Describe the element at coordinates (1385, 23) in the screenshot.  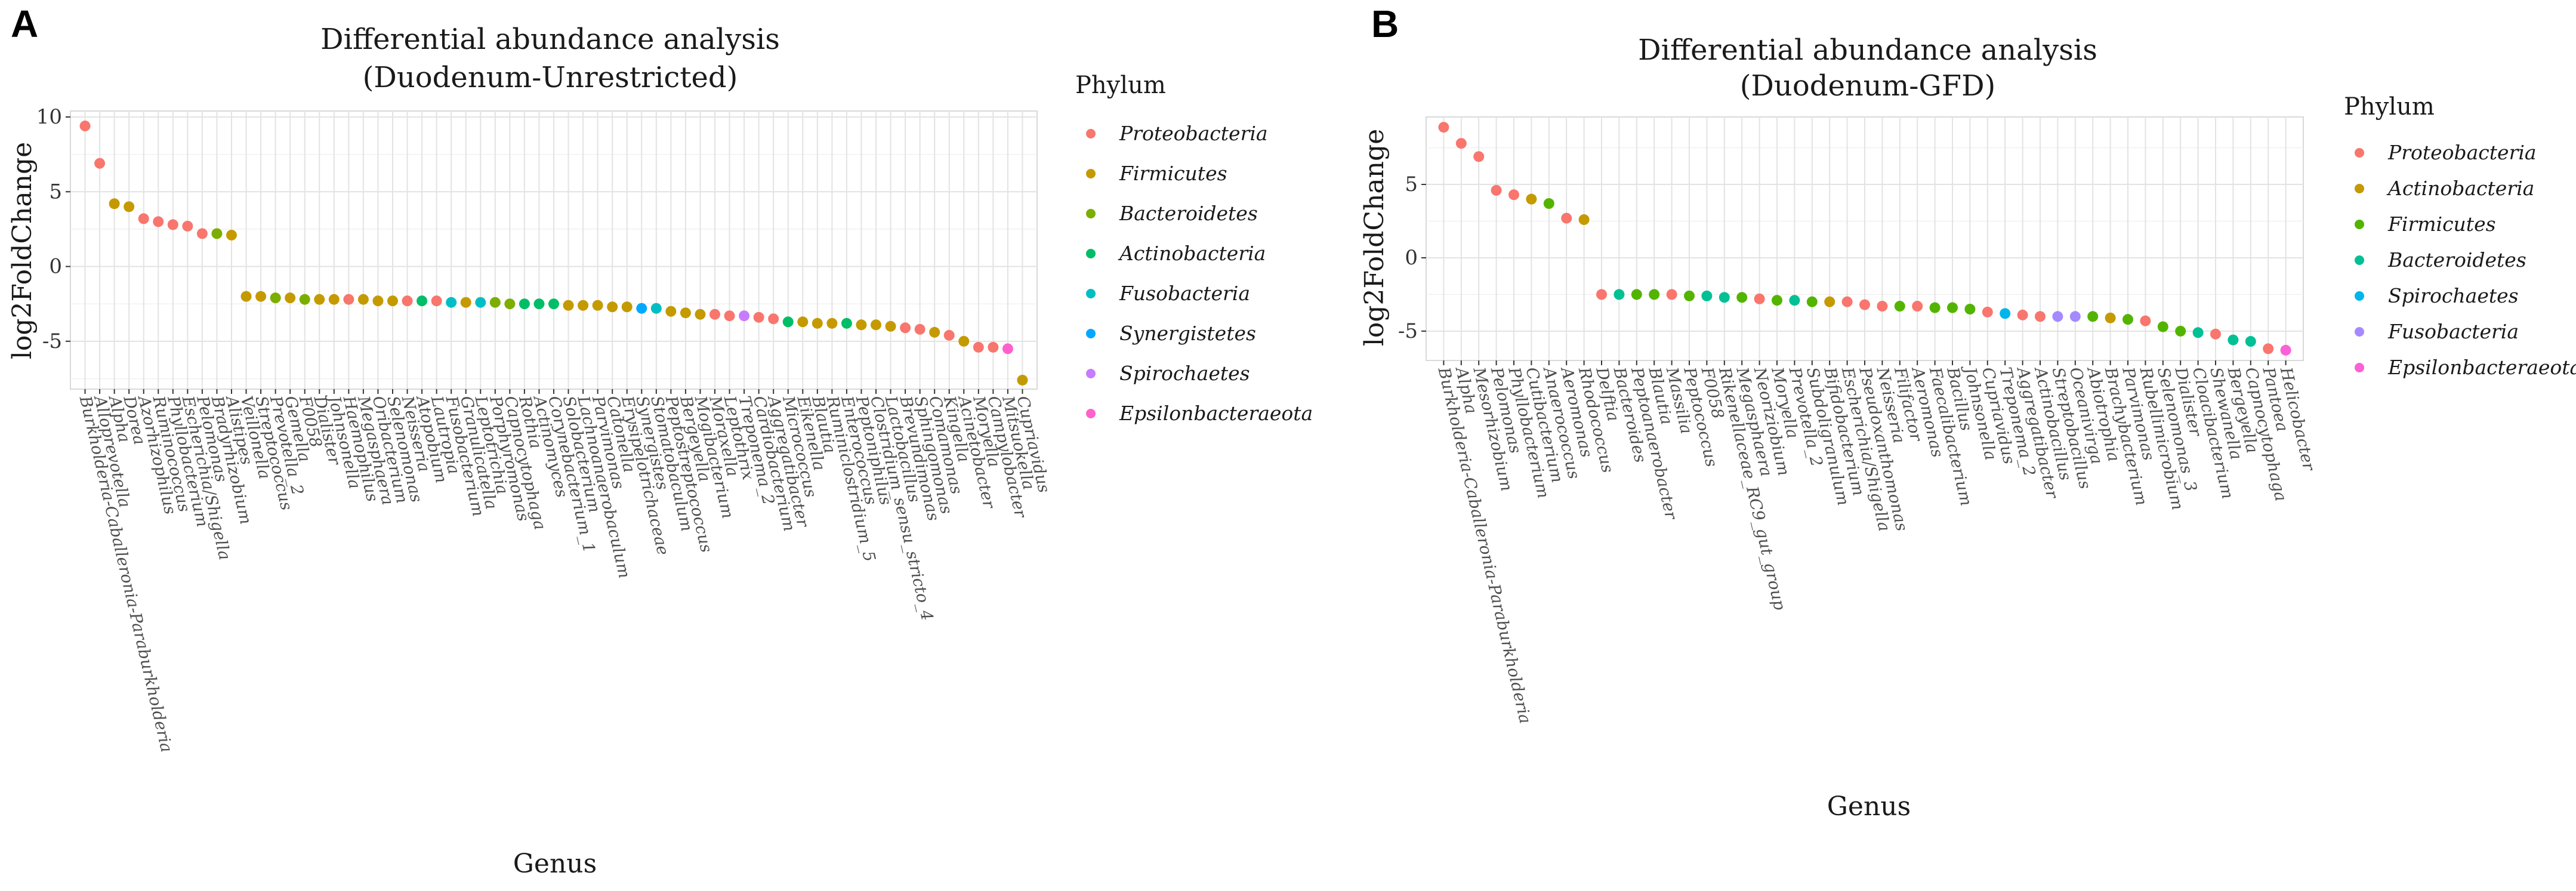
I see `panel-label: B` at that location.